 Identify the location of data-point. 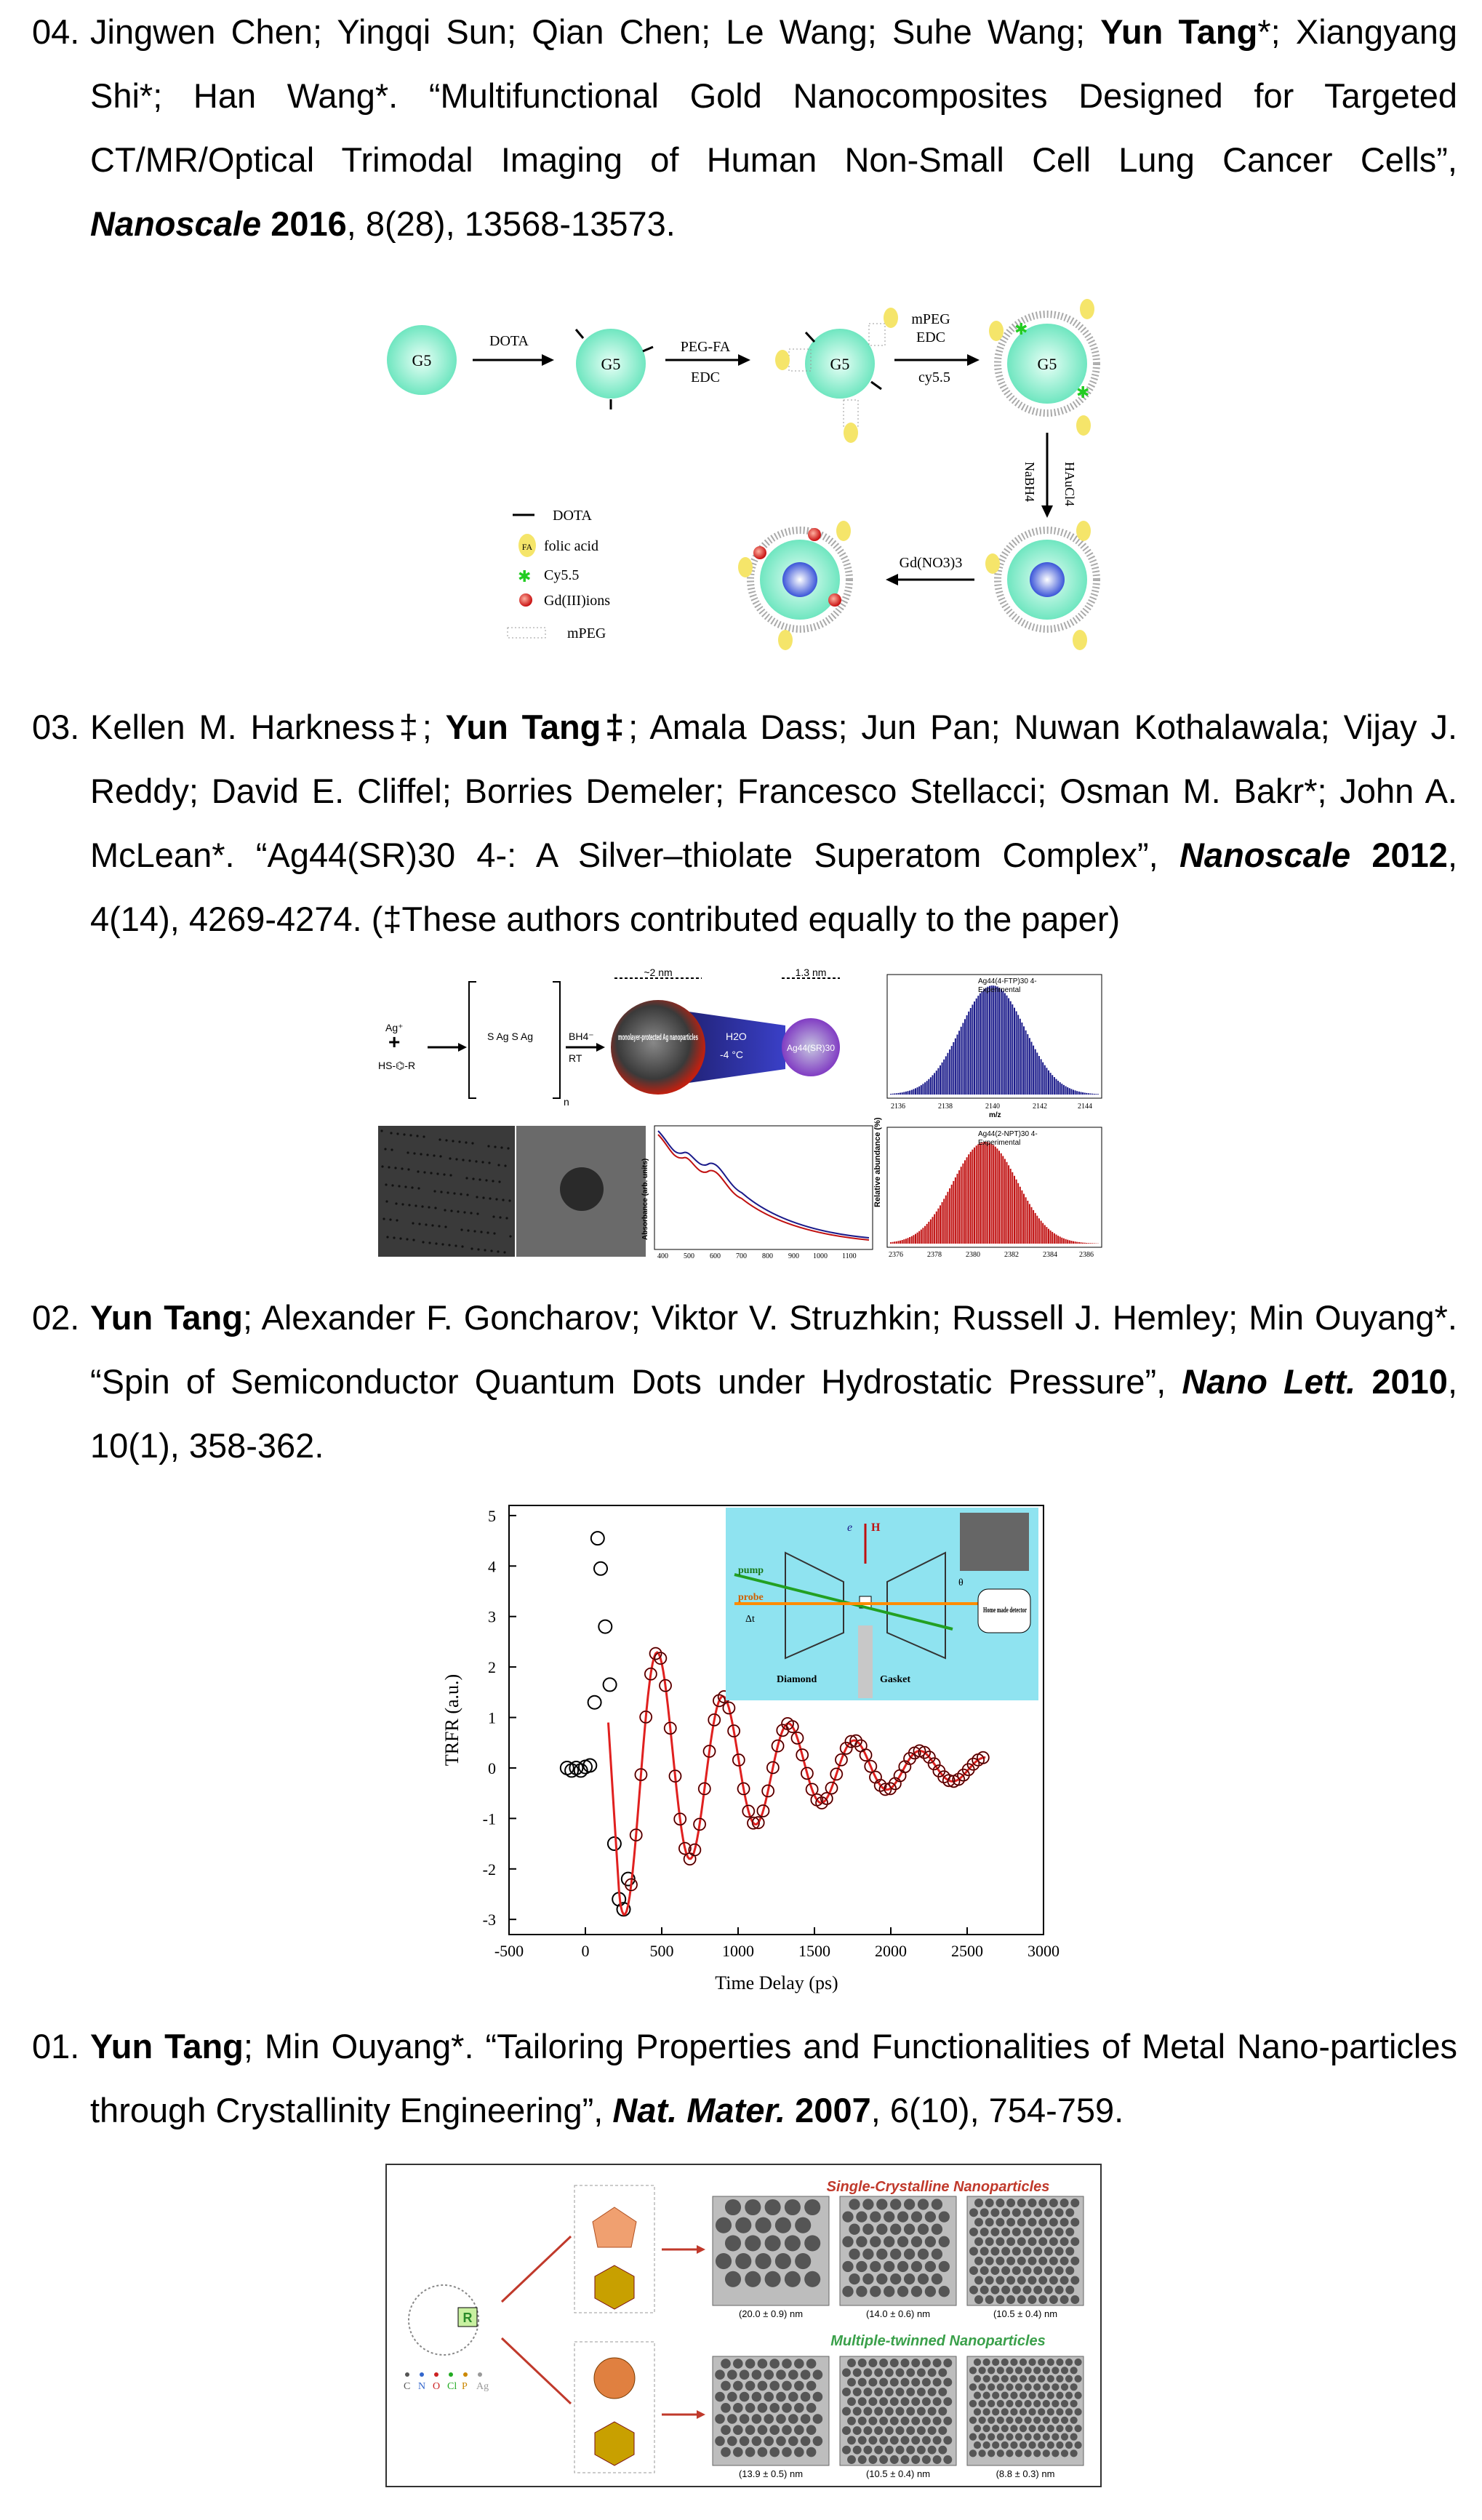
(623, 1909).